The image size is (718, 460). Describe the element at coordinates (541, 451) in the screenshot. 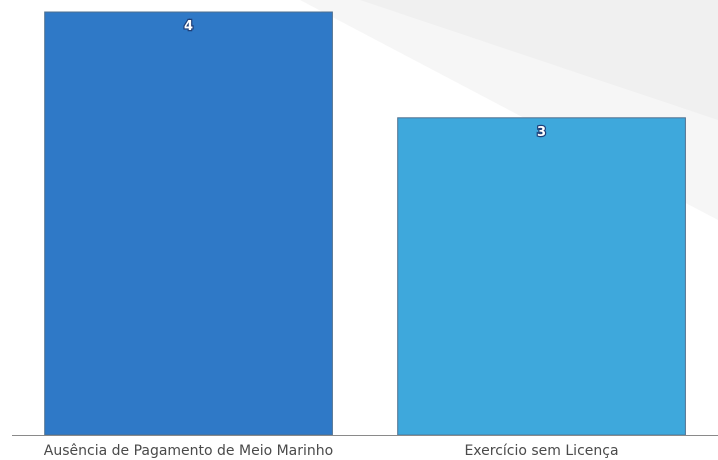

I see `category-label-2: Exercício sem Licença` at that location.